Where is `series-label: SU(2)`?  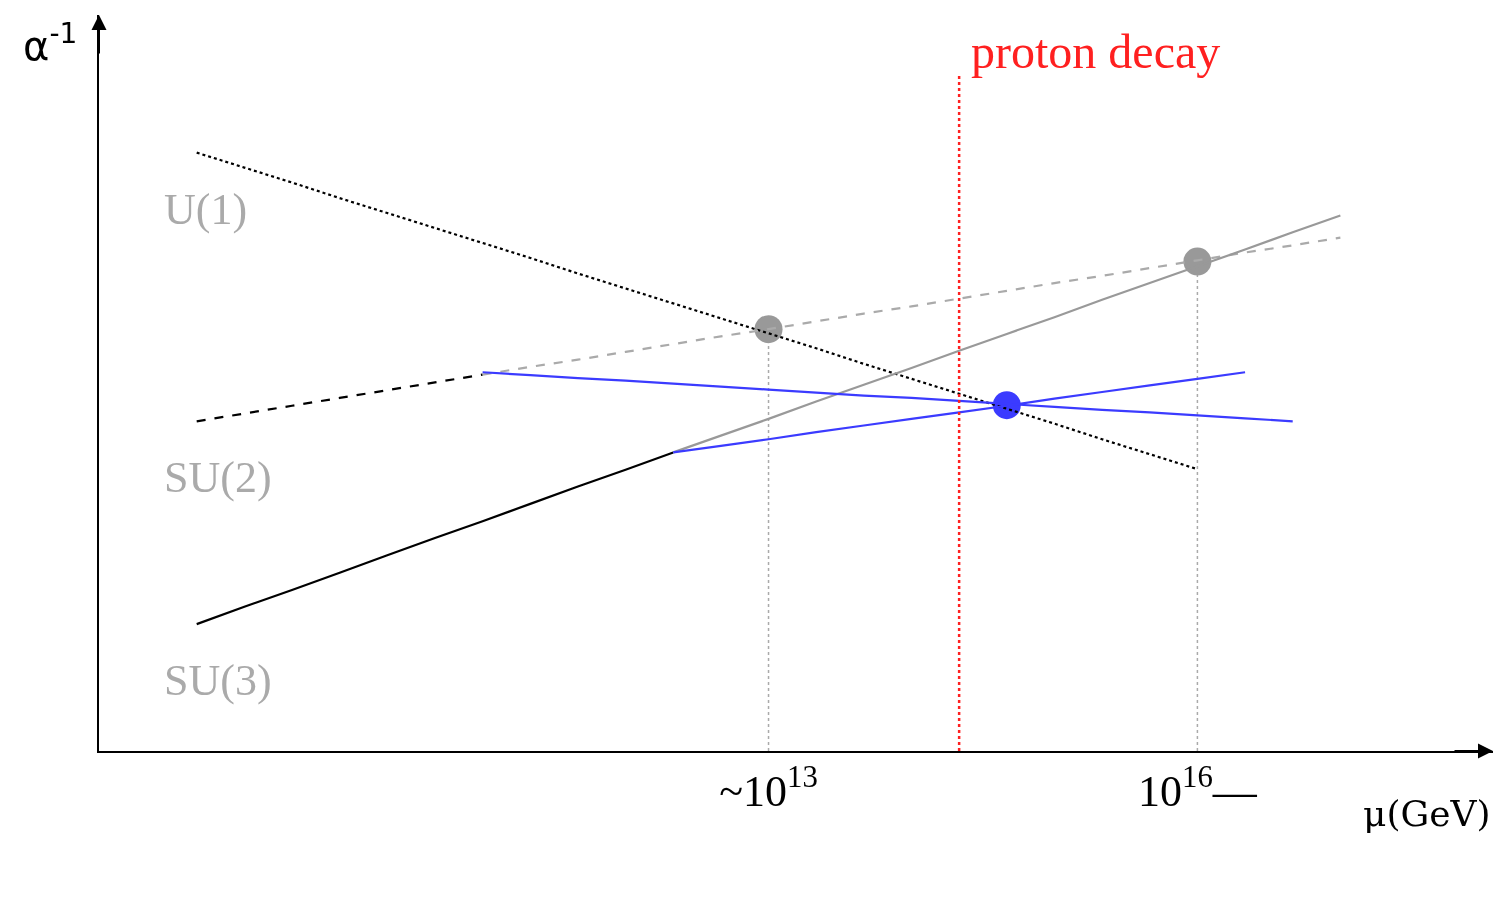
series-label: SU(2) is located at coordinates (218, 477).